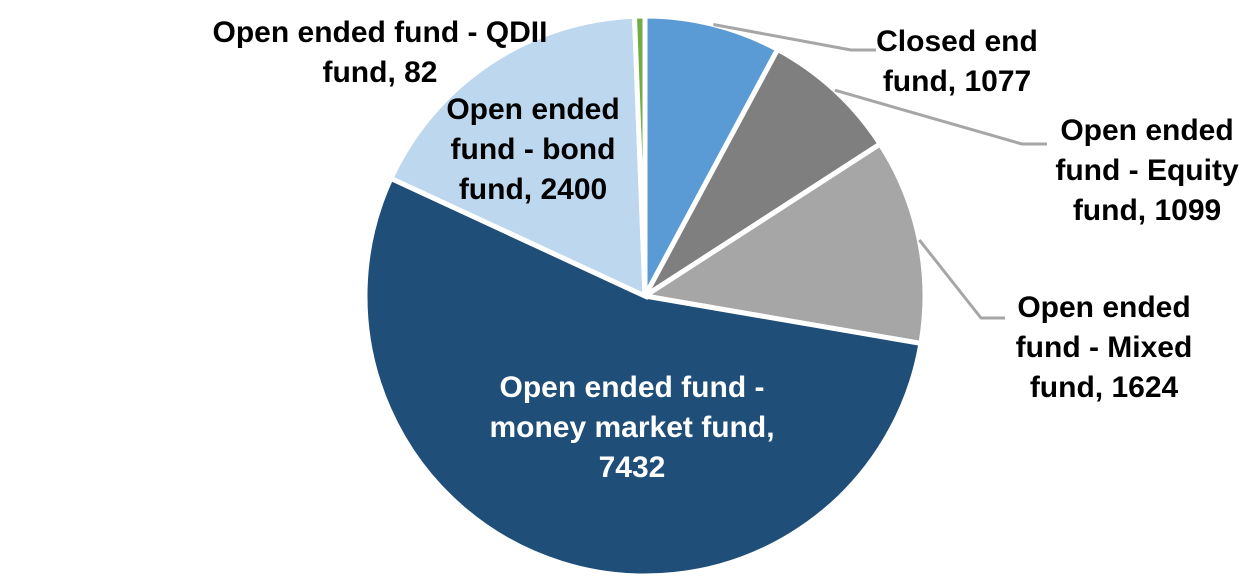 This screenshot has height=584, width=1250. I want to click on leader-line-mixed-fund, so click(961, 279).